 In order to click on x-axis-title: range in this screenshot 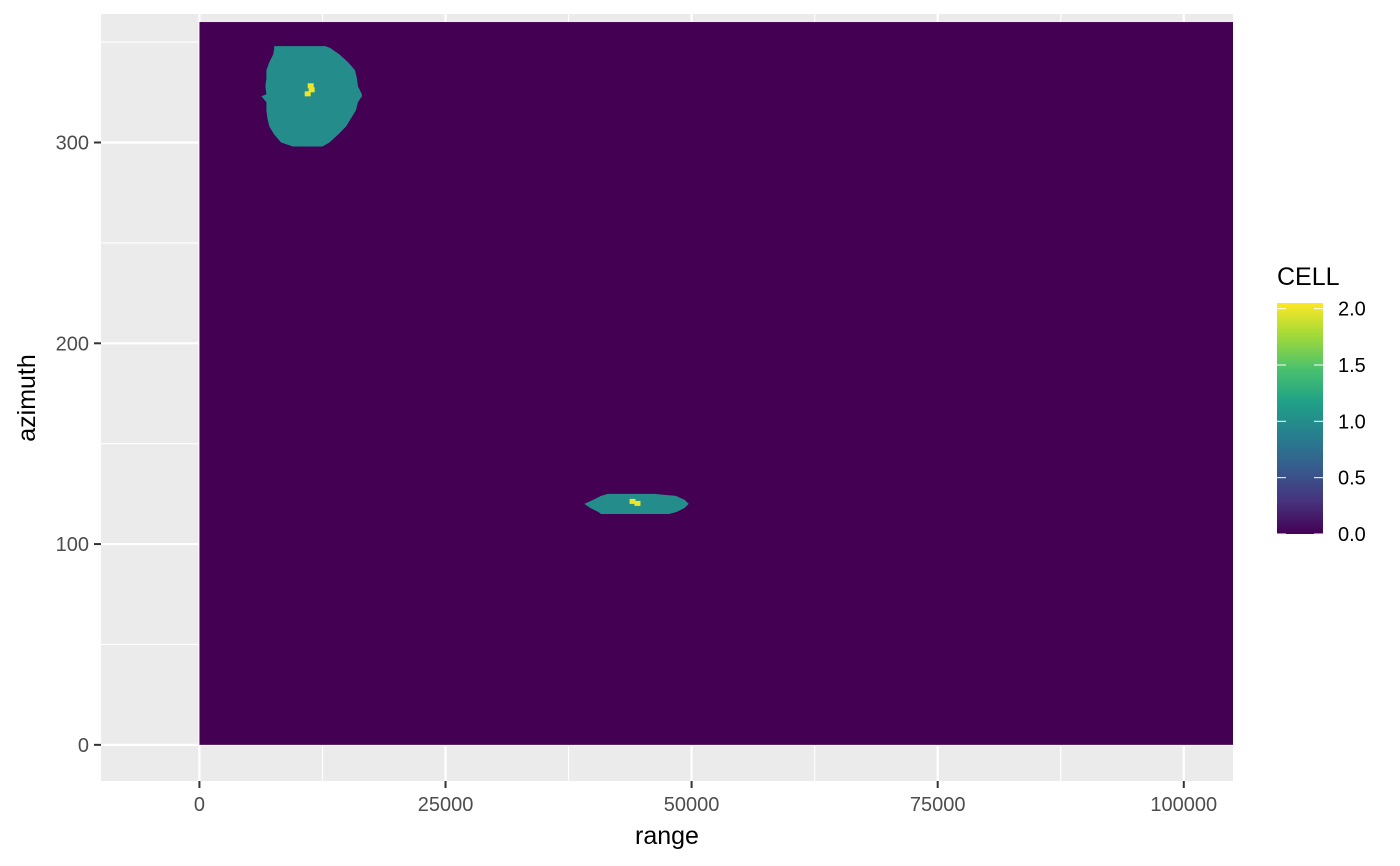, I will do `click(667, 836)`.